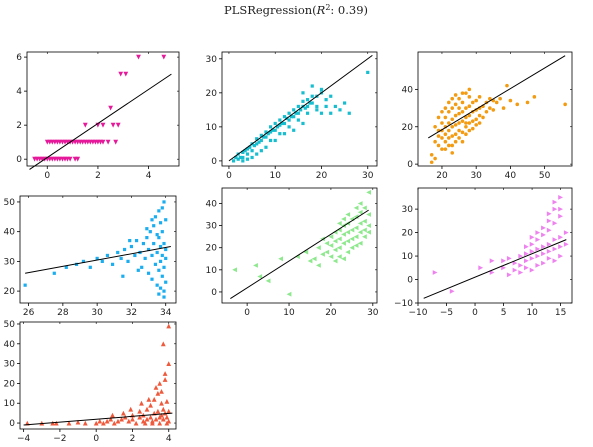 This screenshot has height=447, width=593. I want to click on y-tick-label: 4, so click(19, 92).